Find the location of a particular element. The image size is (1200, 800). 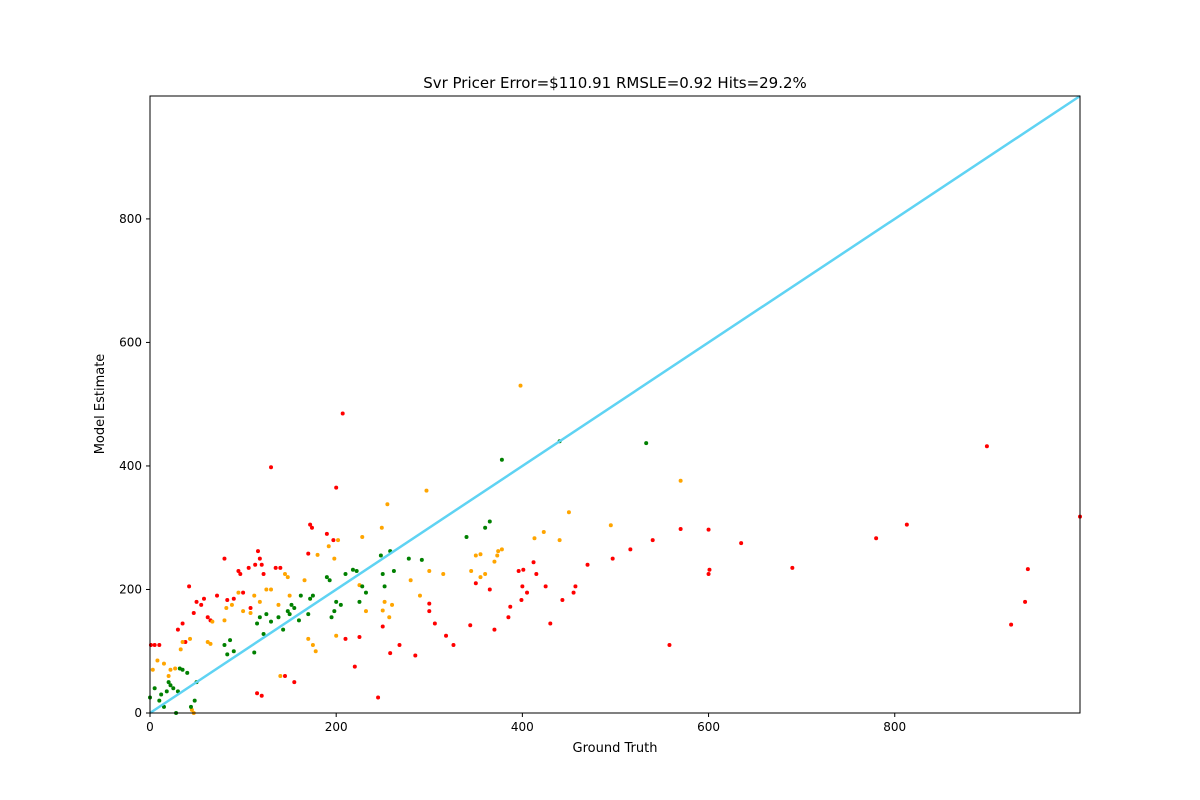

x-tick-label: 800 is located at coordinates (894, 727).